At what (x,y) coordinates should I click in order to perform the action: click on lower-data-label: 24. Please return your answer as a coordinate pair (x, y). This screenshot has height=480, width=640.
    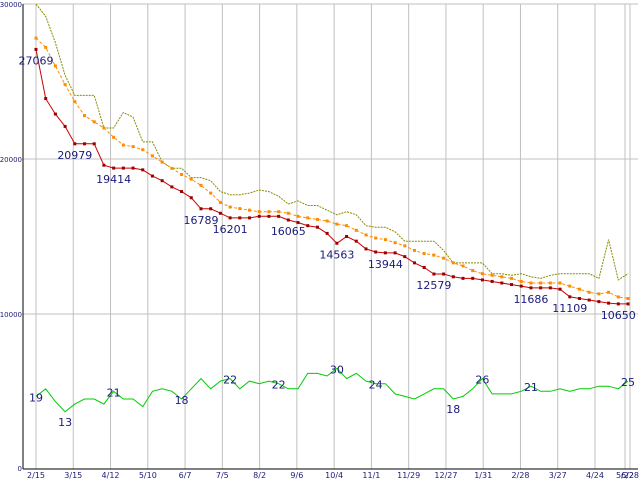
    Looking at the image, I should click on (376, 385).